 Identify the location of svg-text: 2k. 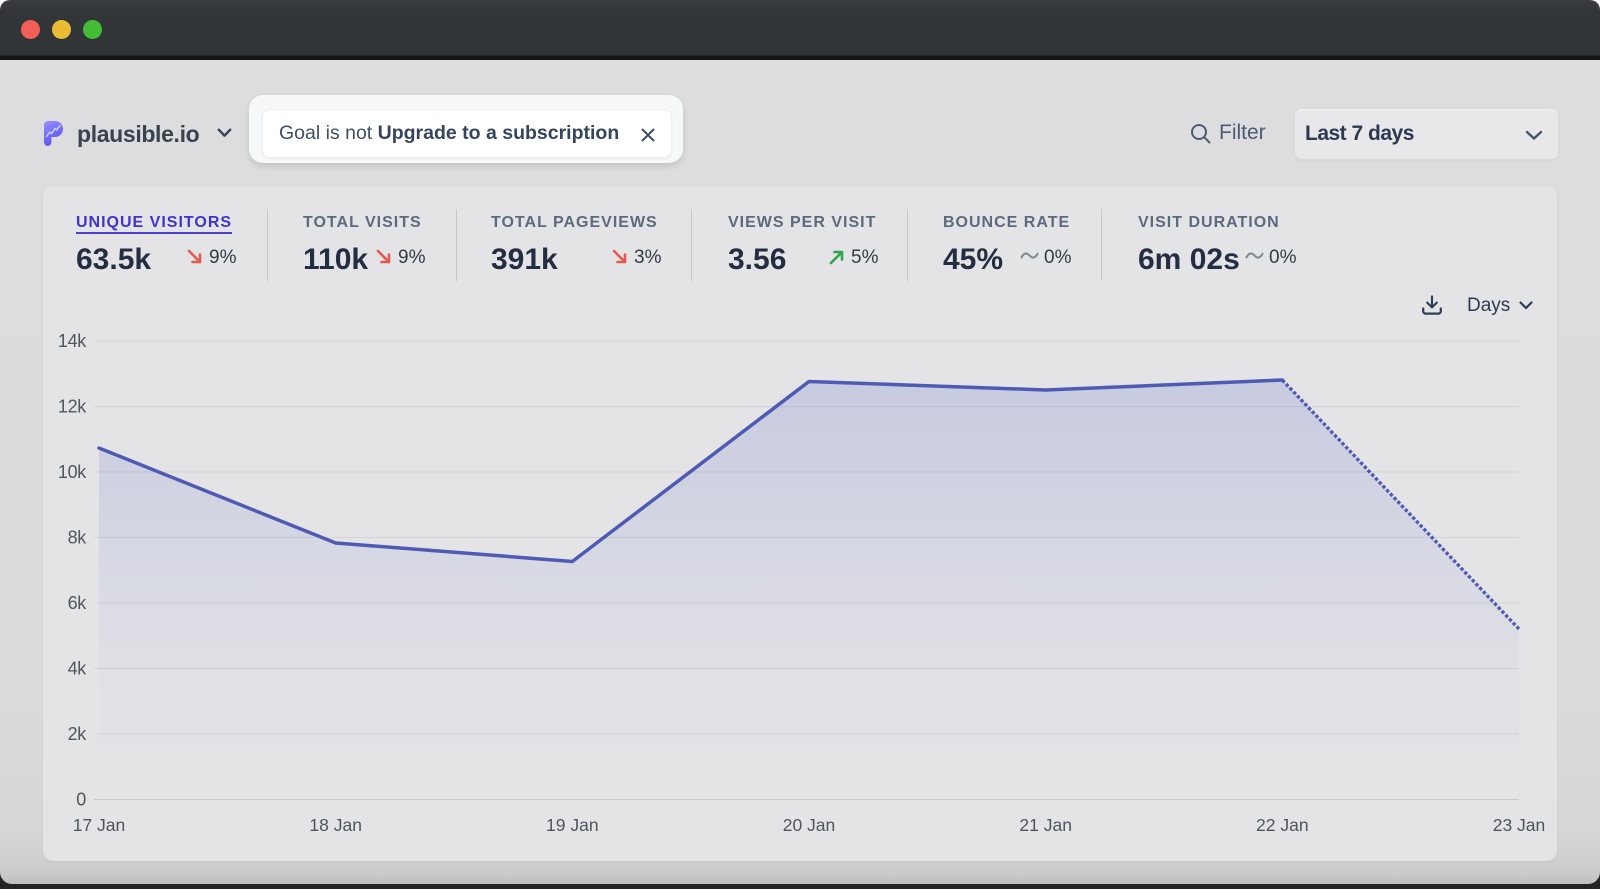
(78, 734).